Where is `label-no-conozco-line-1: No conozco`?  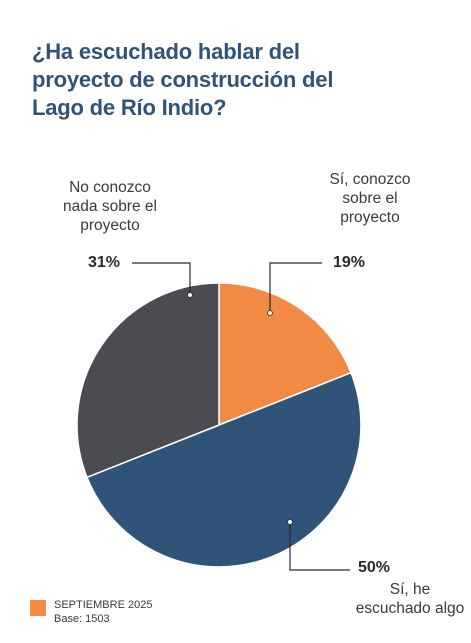 label-no-conozco-line-1: No conozco is located at coordinates (110, 187).